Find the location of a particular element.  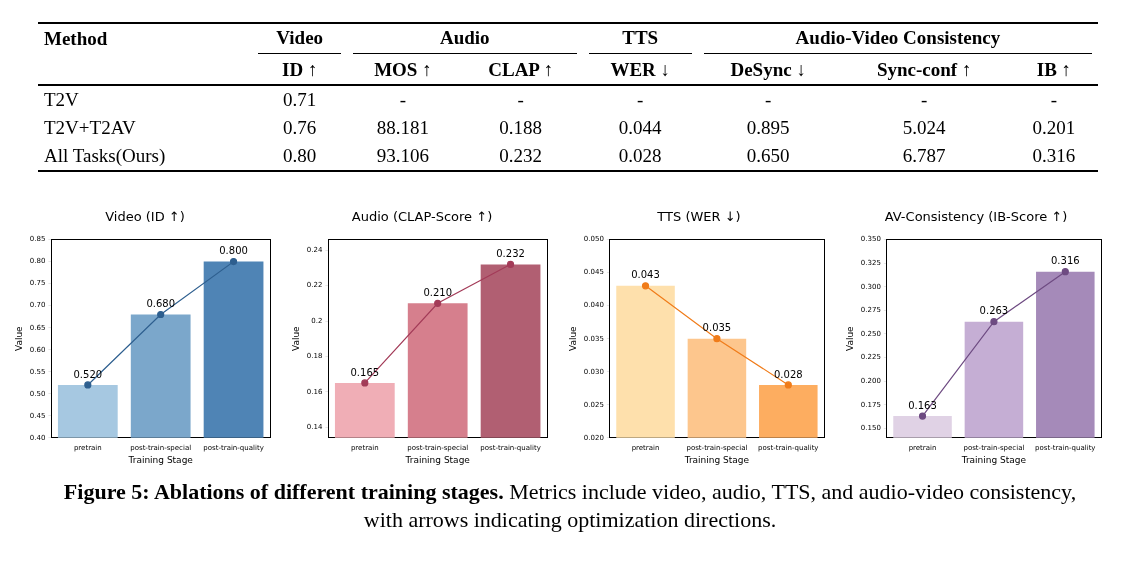

chart-title: TTS (WER ↓) is located at coordinates (698, 217).